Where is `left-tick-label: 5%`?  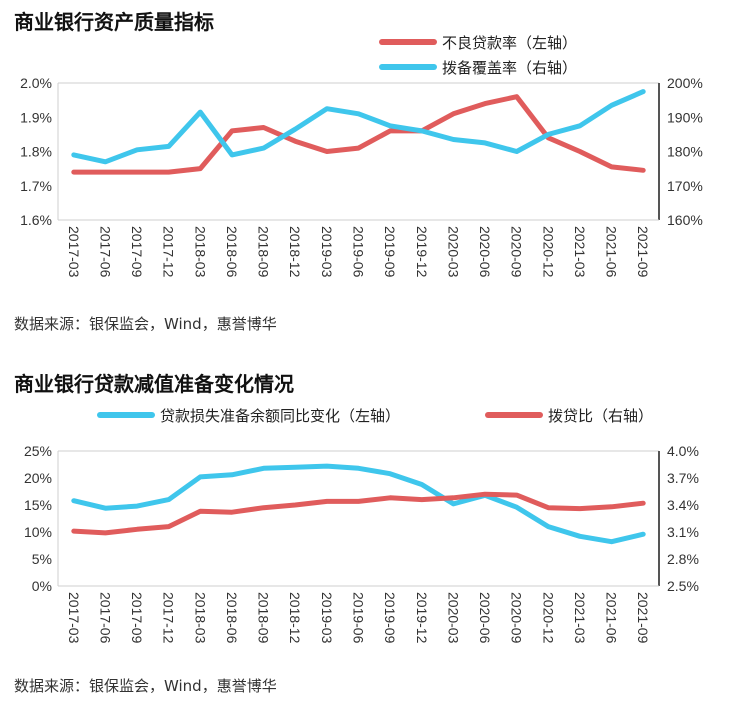
left-tick-label: 5% is located at coordinates (42, 559).